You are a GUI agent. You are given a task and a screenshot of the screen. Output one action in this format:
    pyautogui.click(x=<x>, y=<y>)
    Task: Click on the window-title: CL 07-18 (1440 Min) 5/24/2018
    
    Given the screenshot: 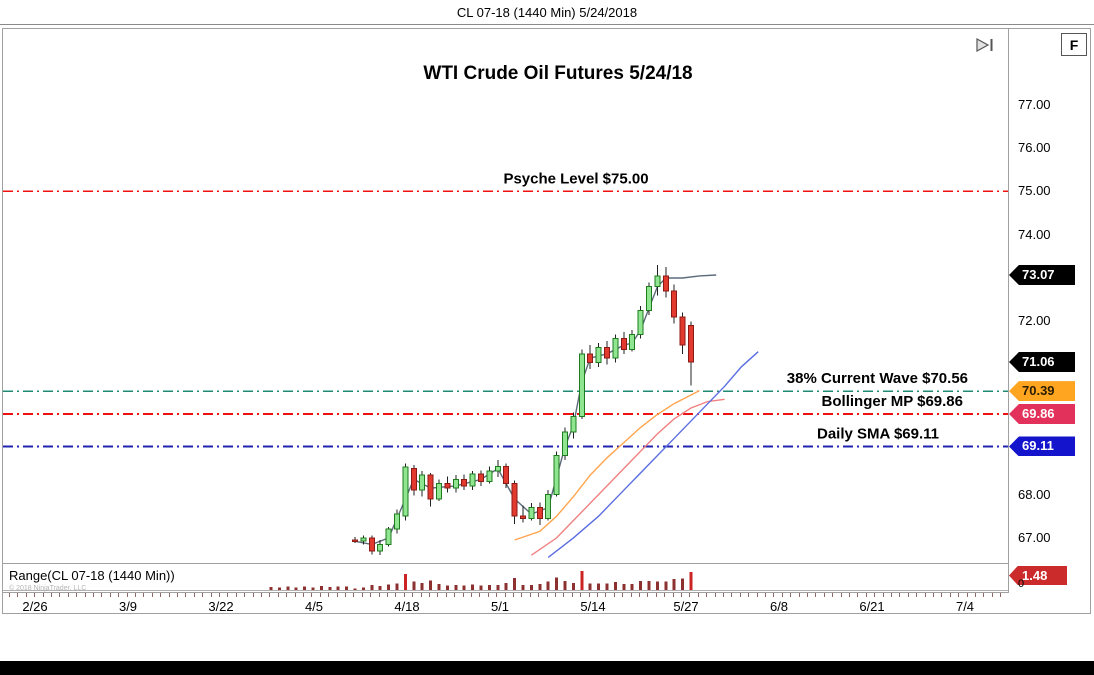 What is the action you would take?
    pyautogui.click(x=547, y=12)
    